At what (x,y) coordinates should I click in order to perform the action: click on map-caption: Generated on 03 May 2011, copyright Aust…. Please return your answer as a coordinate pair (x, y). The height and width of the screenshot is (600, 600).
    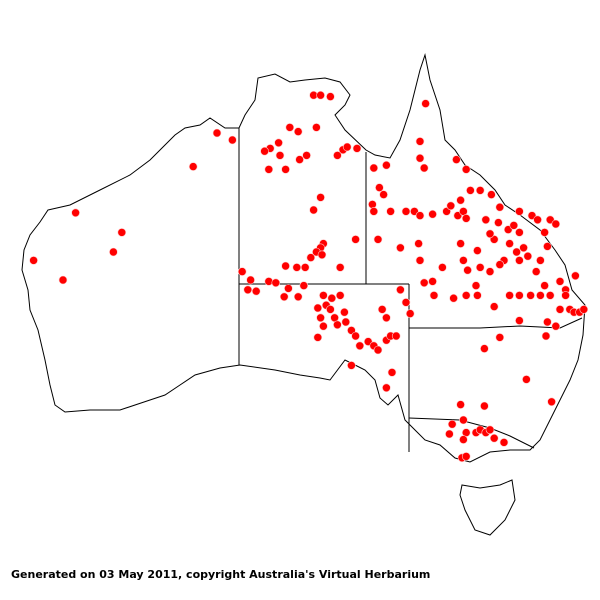
    Looking at the image, I should click on (221, 574).